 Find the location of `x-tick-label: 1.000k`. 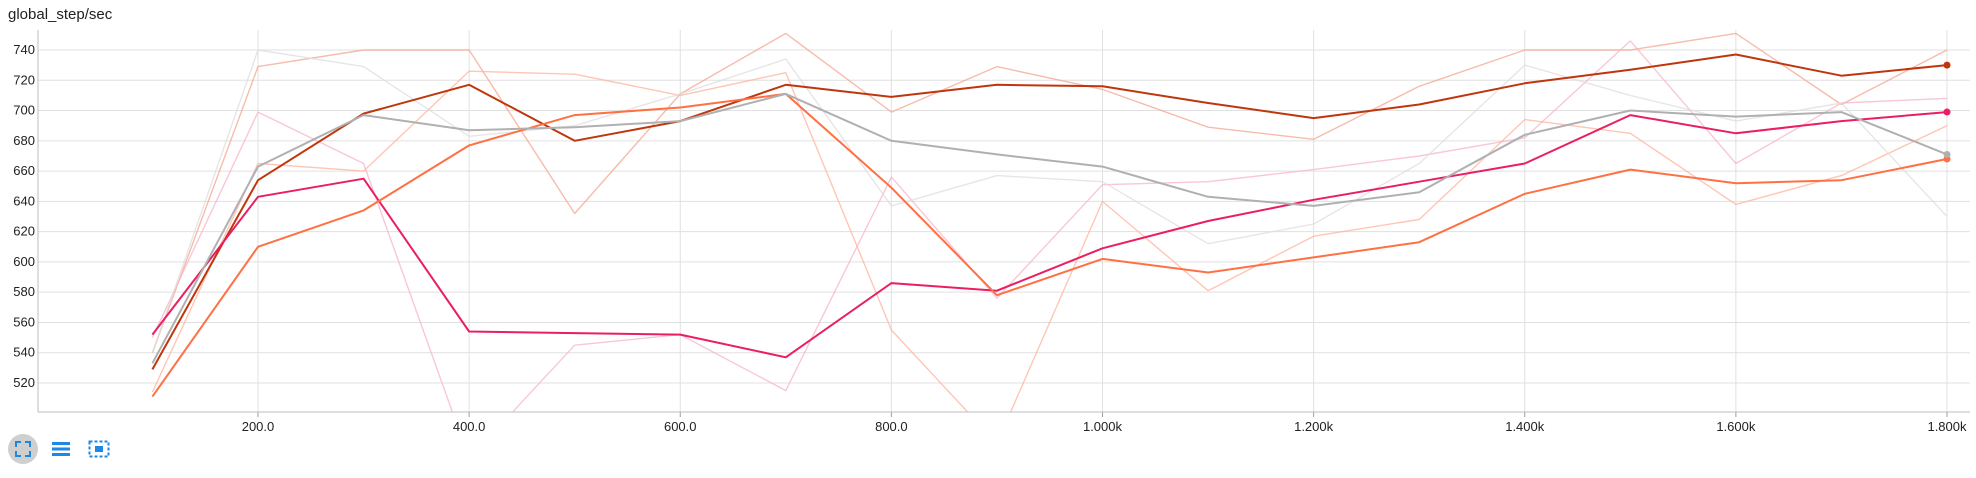

x-tick-label: 1.000k is located at coordinates (1103, 426).